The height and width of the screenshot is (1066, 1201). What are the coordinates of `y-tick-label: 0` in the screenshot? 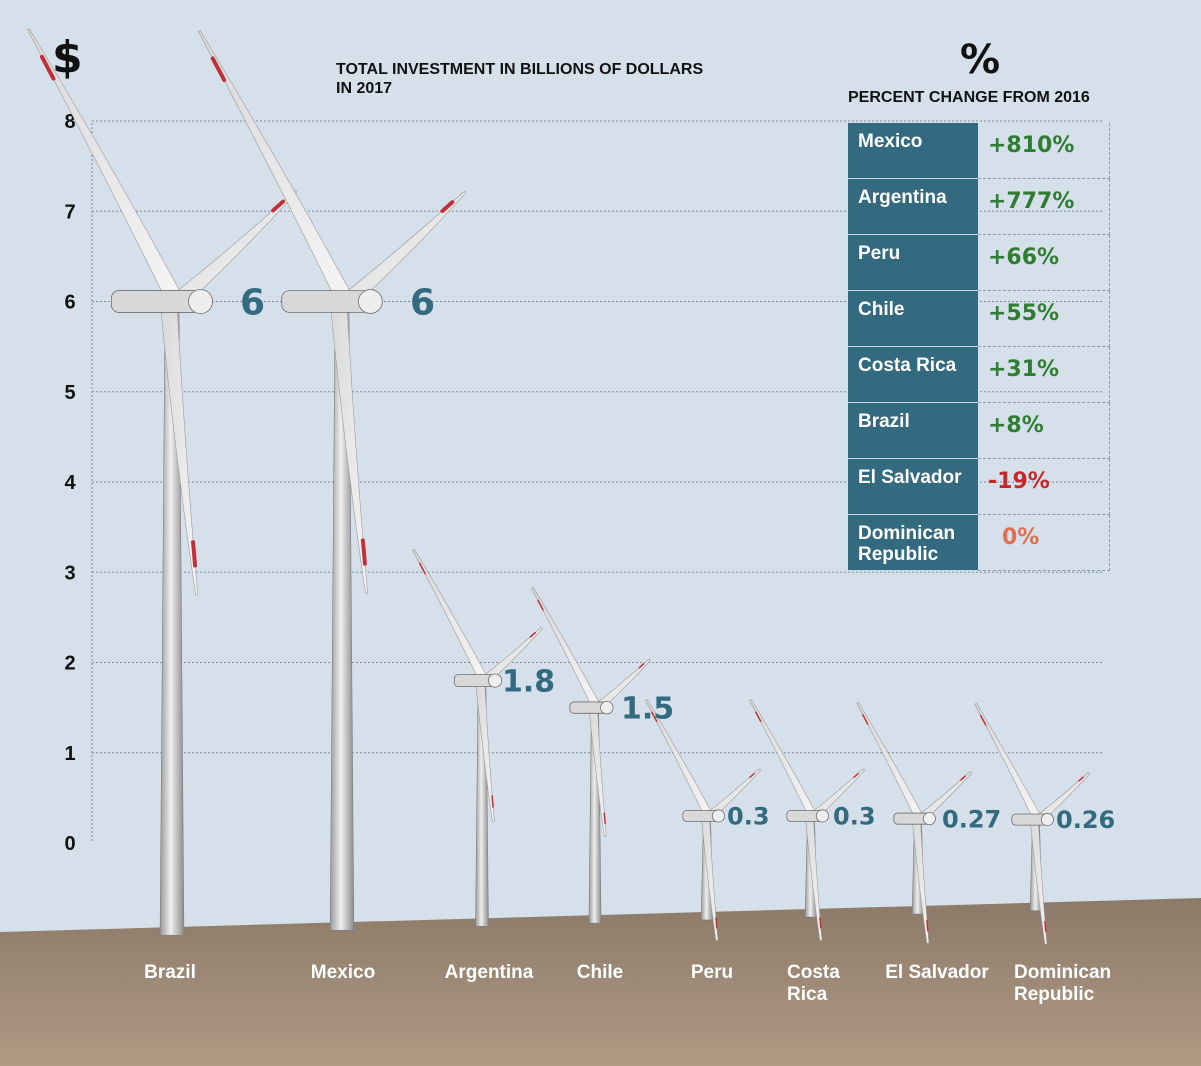 It's located at (69, 844).